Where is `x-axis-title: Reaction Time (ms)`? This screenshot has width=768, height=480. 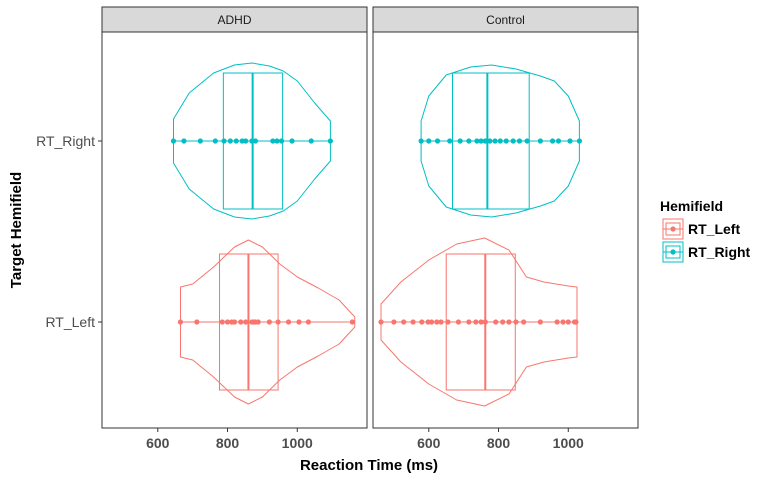 x-axis-title: Reaction Time (ms) is located at coordinates (369, 465).